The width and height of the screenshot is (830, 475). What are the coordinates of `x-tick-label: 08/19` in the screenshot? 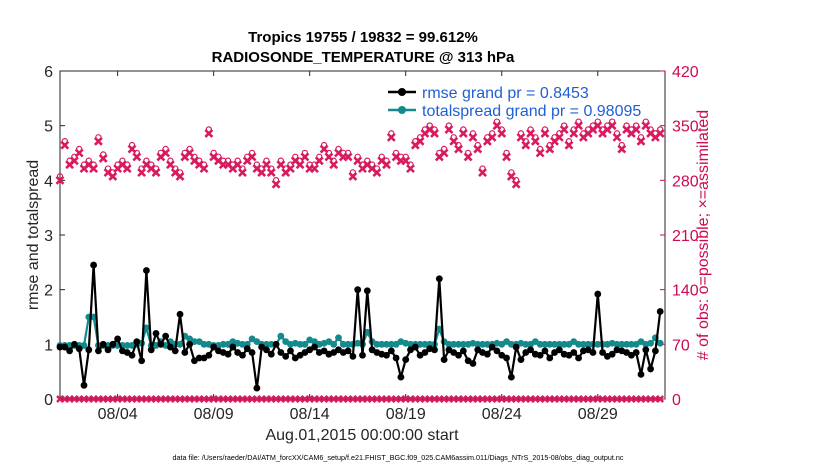 It's located at (406, 414).